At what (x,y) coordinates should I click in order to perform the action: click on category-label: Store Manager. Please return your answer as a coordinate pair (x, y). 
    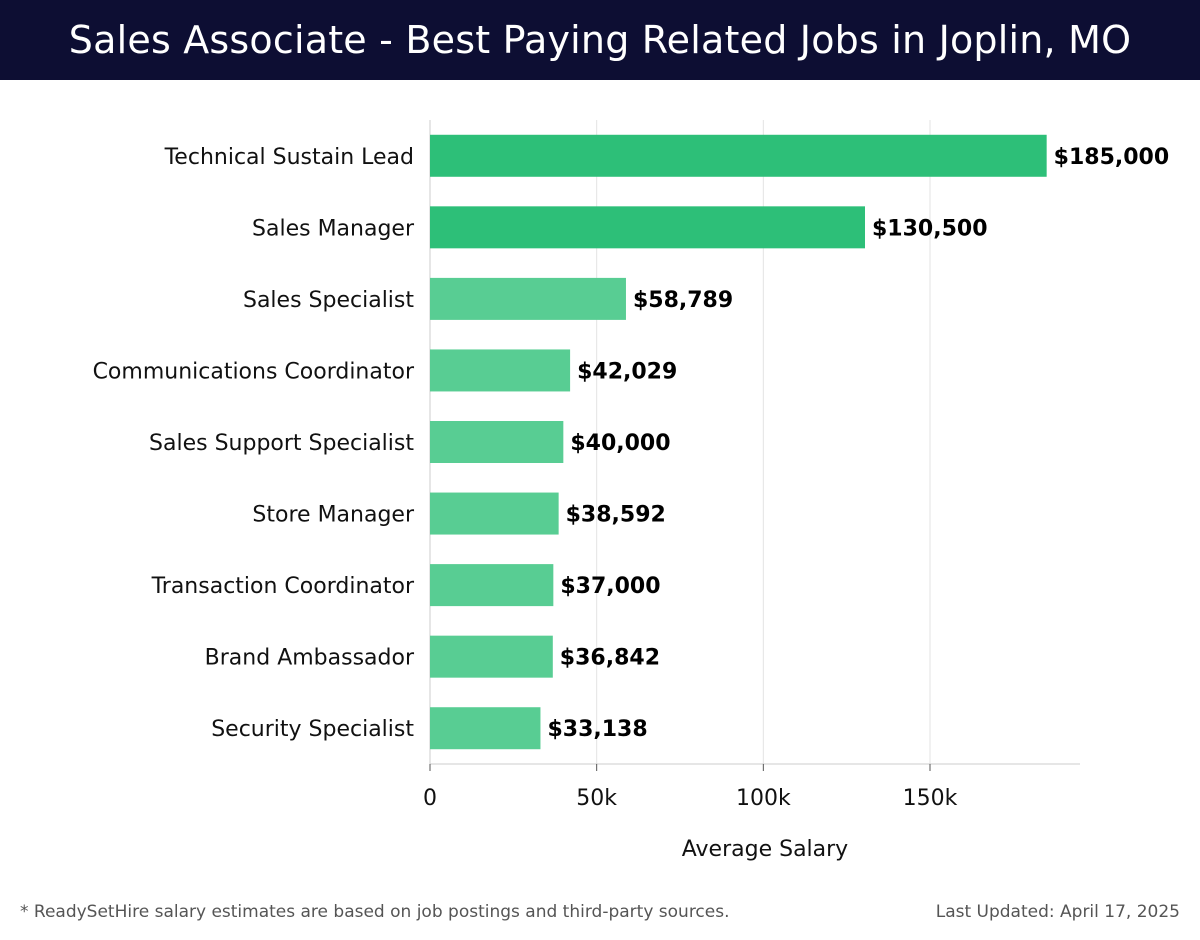
    Looking at the image, I should click on (333, 515).